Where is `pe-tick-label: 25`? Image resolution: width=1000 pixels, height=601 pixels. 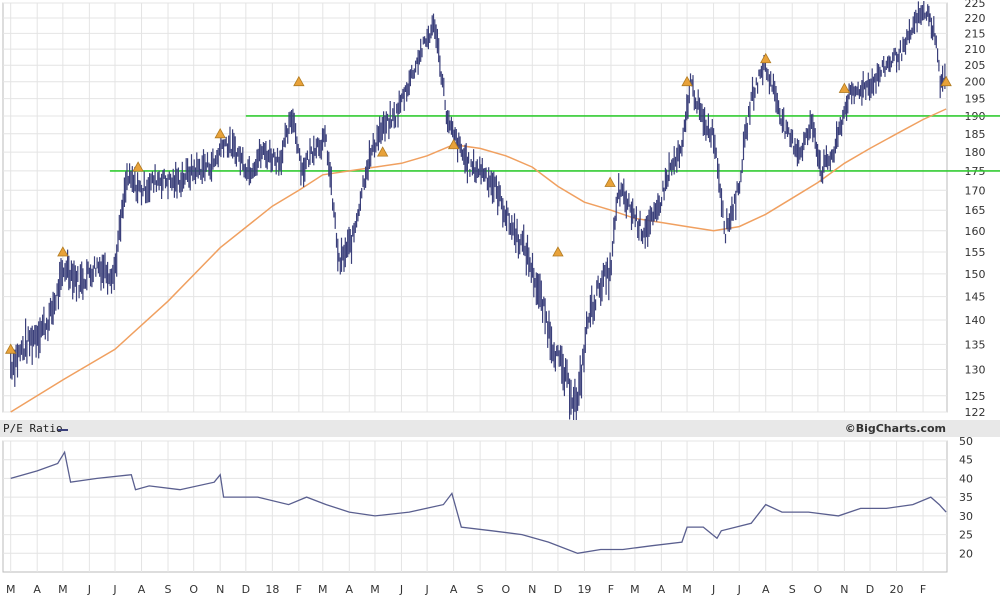
pe-tick-label: 25 is located at coordinates (966, 535).